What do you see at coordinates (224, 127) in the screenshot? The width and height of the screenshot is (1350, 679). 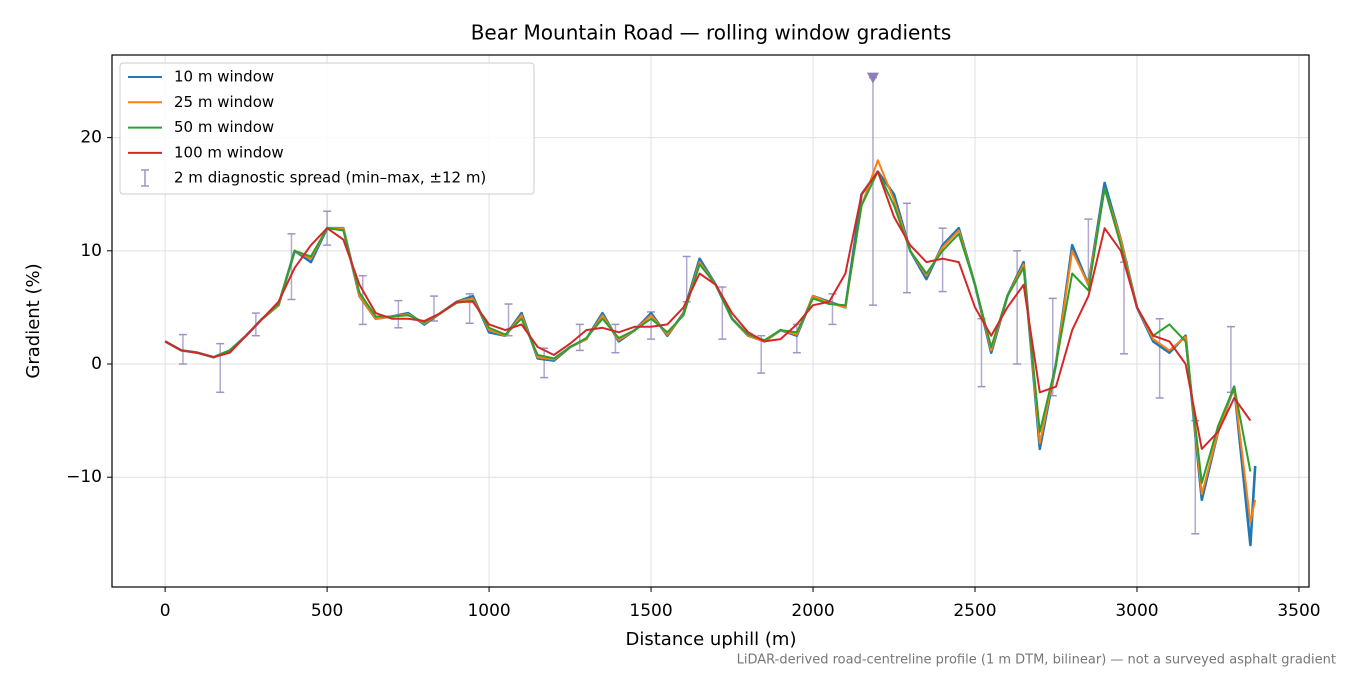 I see `legend-label: 50 m window` at bounding box center [224, 127].